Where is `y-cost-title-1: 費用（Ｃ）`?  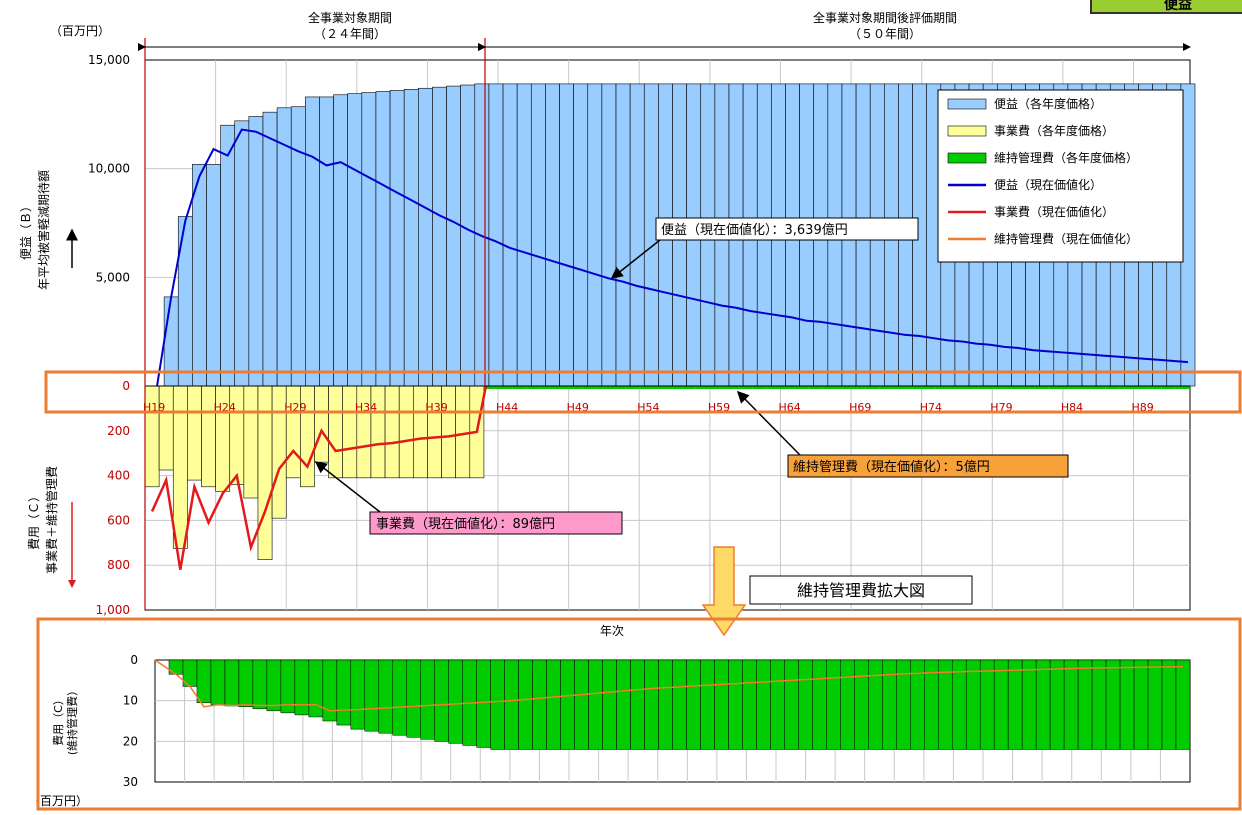 y-cost-title-1: 費用（Ｃ） is located at coordinates (33, 520).